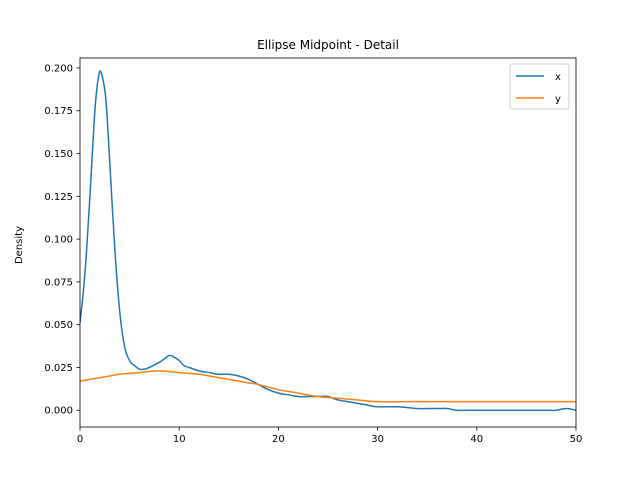  Describe the element at coordinates (377, 439) in the screenshot. I see `x-tick-label: 30` at that location.